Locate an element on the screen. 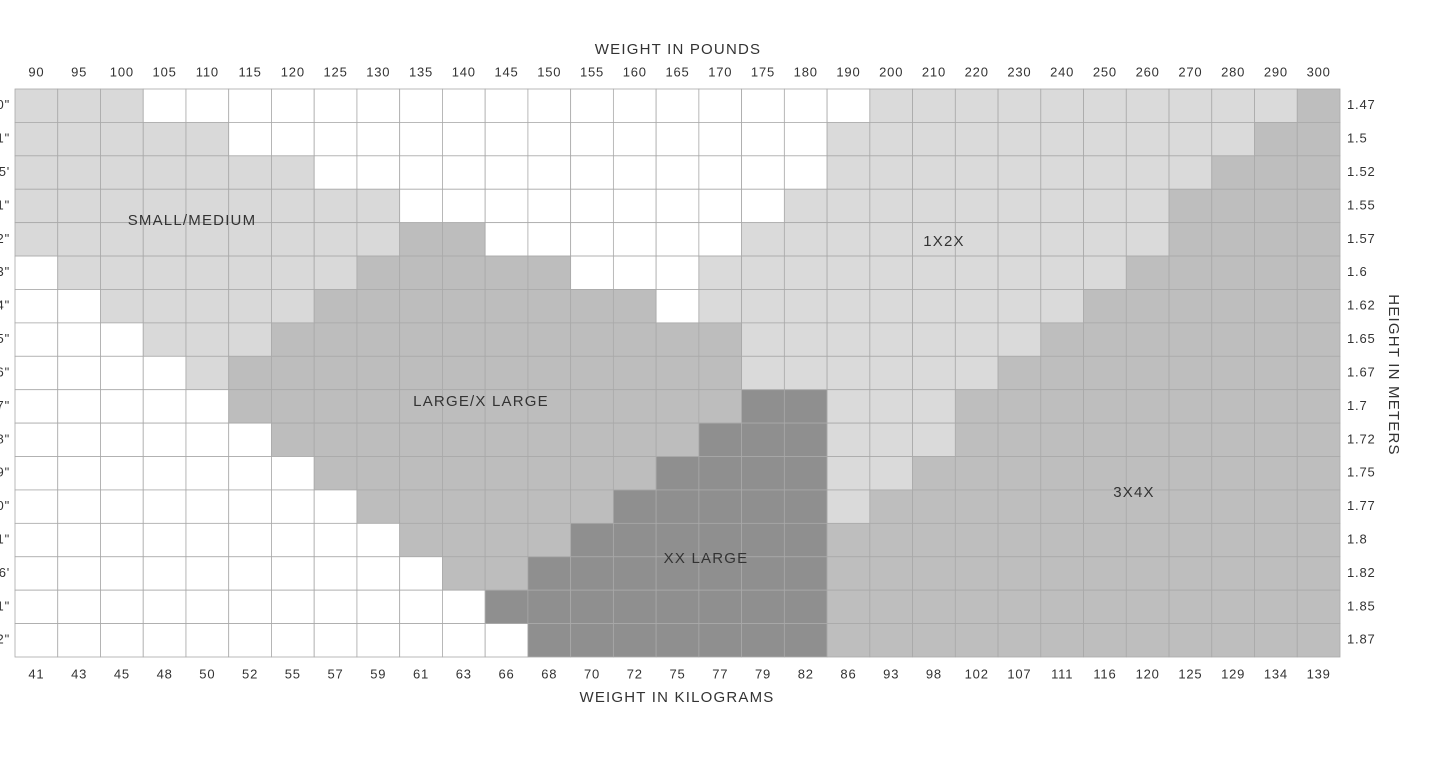 This screenshot has height=781, width=1440. meter-label: 1.77 is located at coordinates (1361, 505).